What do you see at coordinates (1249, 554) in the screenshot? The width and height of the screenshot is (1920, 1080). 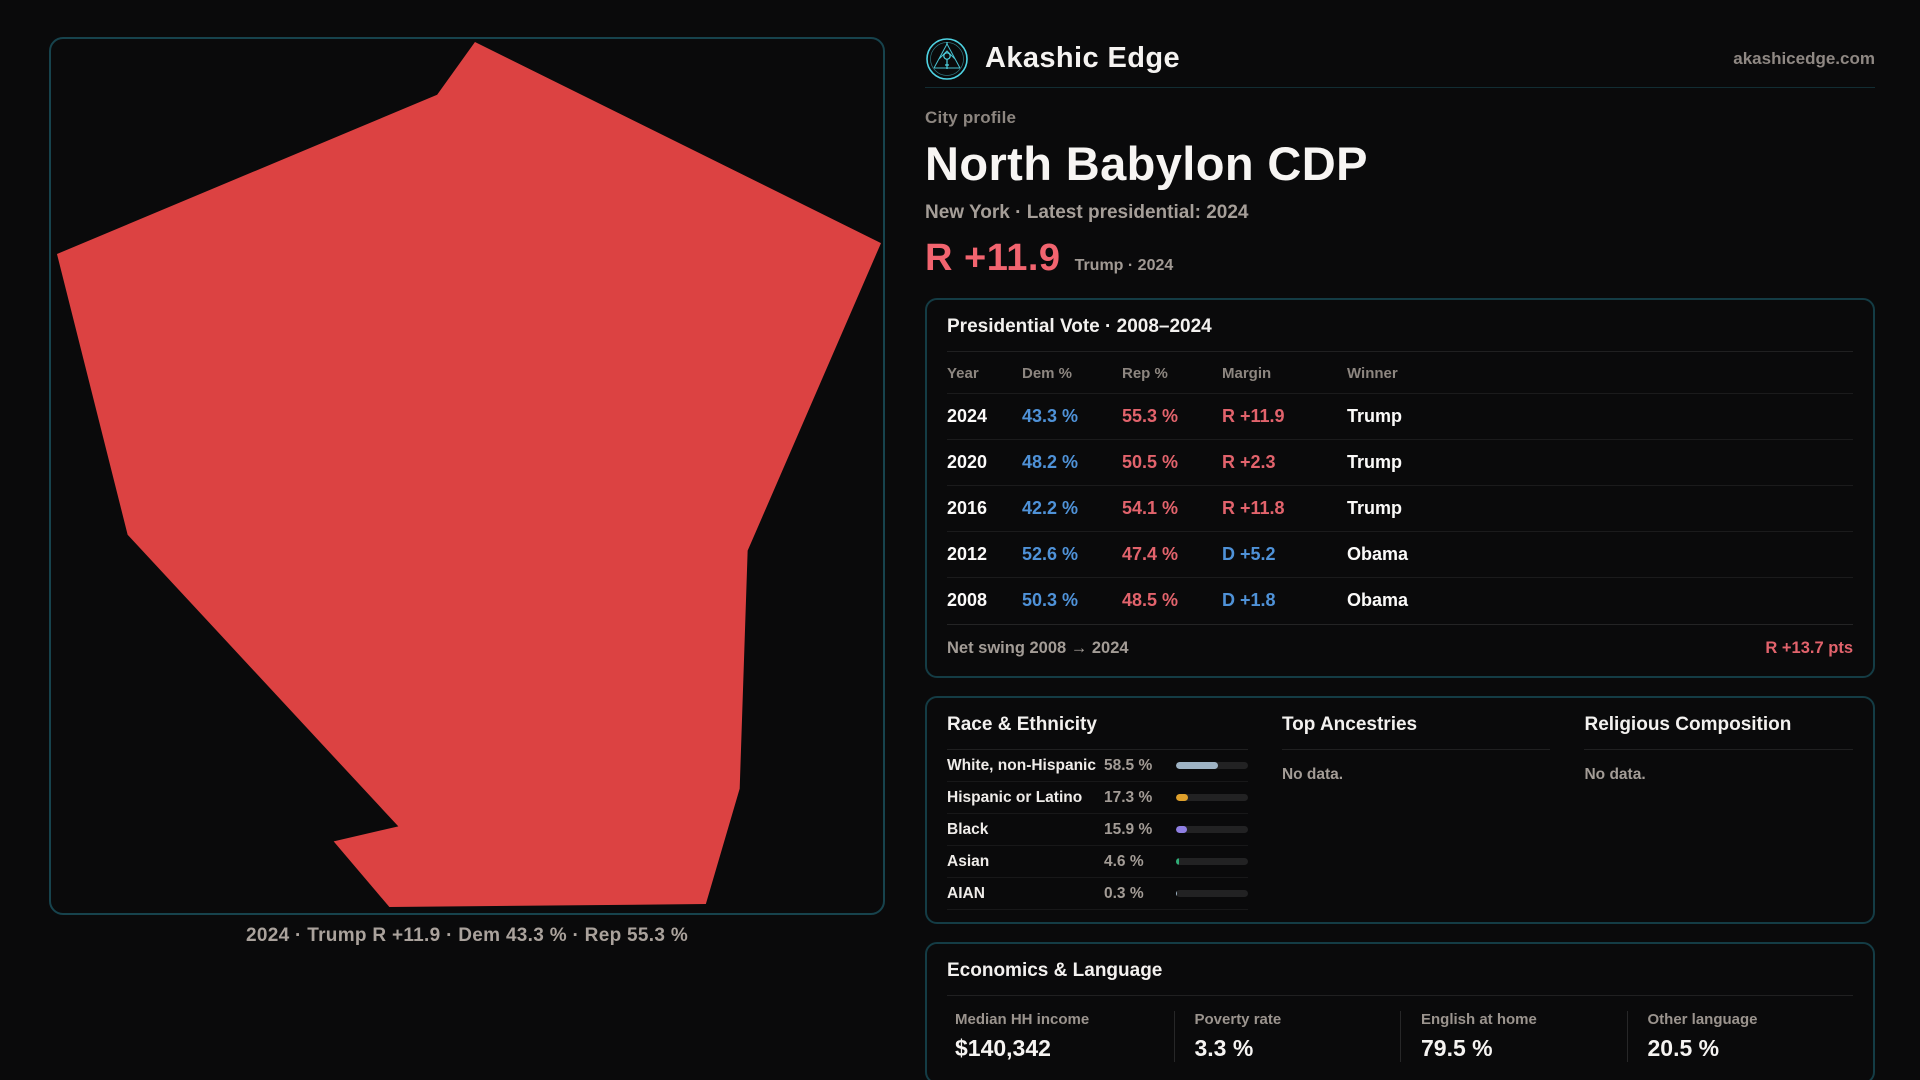 I see `cell-margin: D +5.2` at bounding box center [1249, 554].